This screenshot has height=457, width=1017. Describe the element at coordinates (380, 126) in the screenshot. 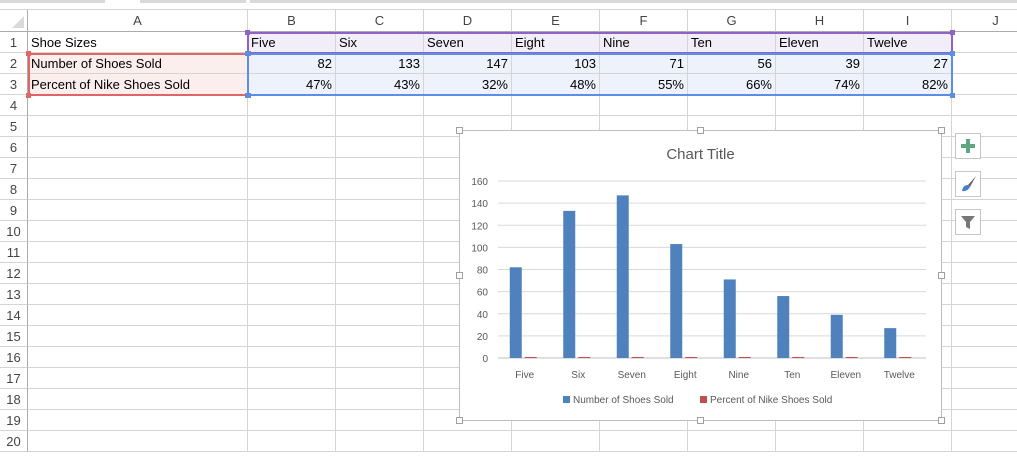

I see `cell-C5` at that location.